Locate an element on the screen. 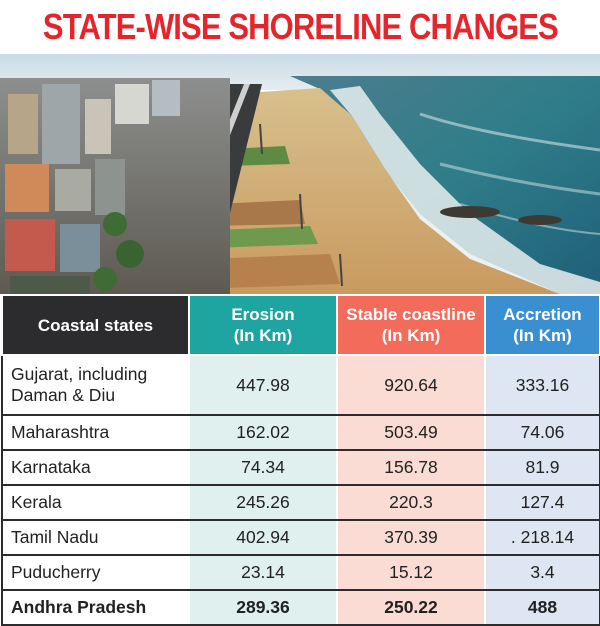 The height and width of the screenshot is (626, 600). accretion-cell: 333.16 is located at coordinates (542, 385).